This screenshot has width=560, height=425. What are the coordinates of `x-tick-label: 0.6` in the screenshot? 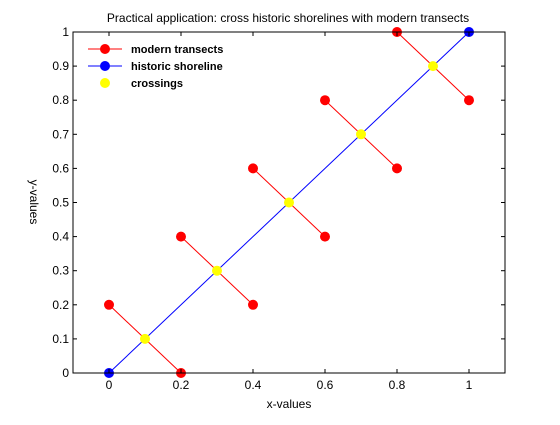 It's located at (325, 385).